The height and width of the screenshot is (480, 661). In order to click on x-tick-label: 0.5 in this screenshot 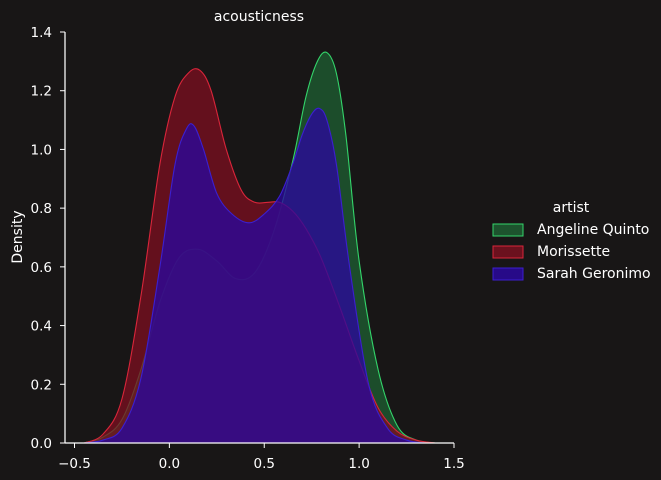, I will do `click(264, 464)`.